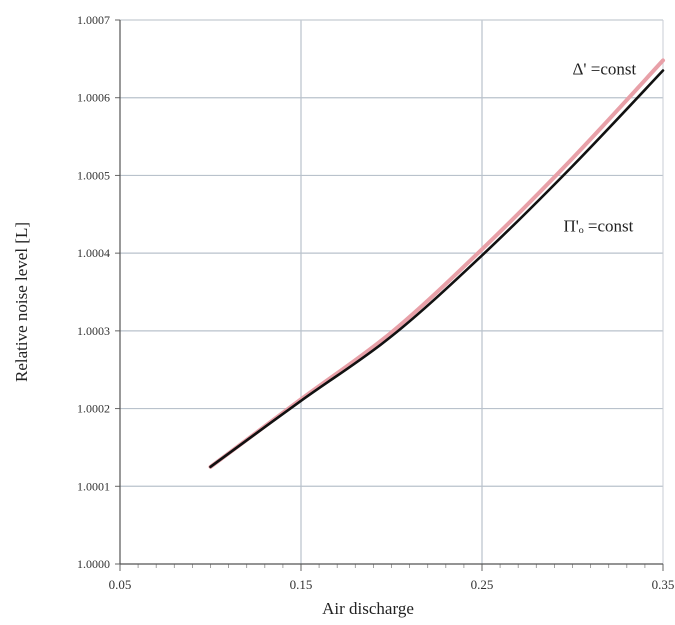  Describe the element at coordinates (93, 98) in the screenshot. I see `y-tick-label: 1.0006` at that location.